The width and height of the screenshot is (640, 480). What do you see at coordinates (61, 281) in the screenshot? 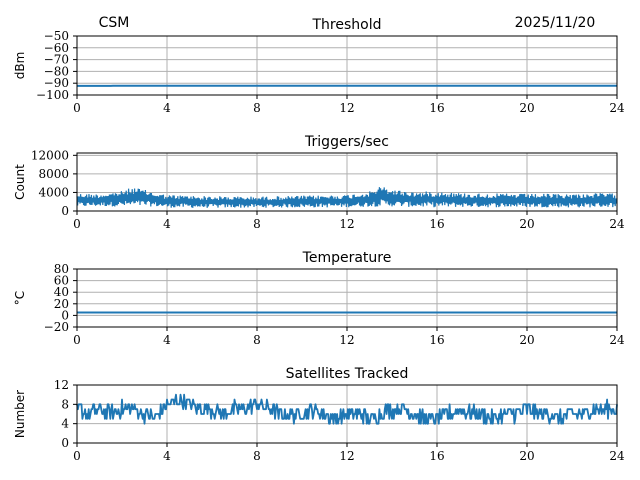
I see `y-tick-label: 60` at bounding box center [61, 281].